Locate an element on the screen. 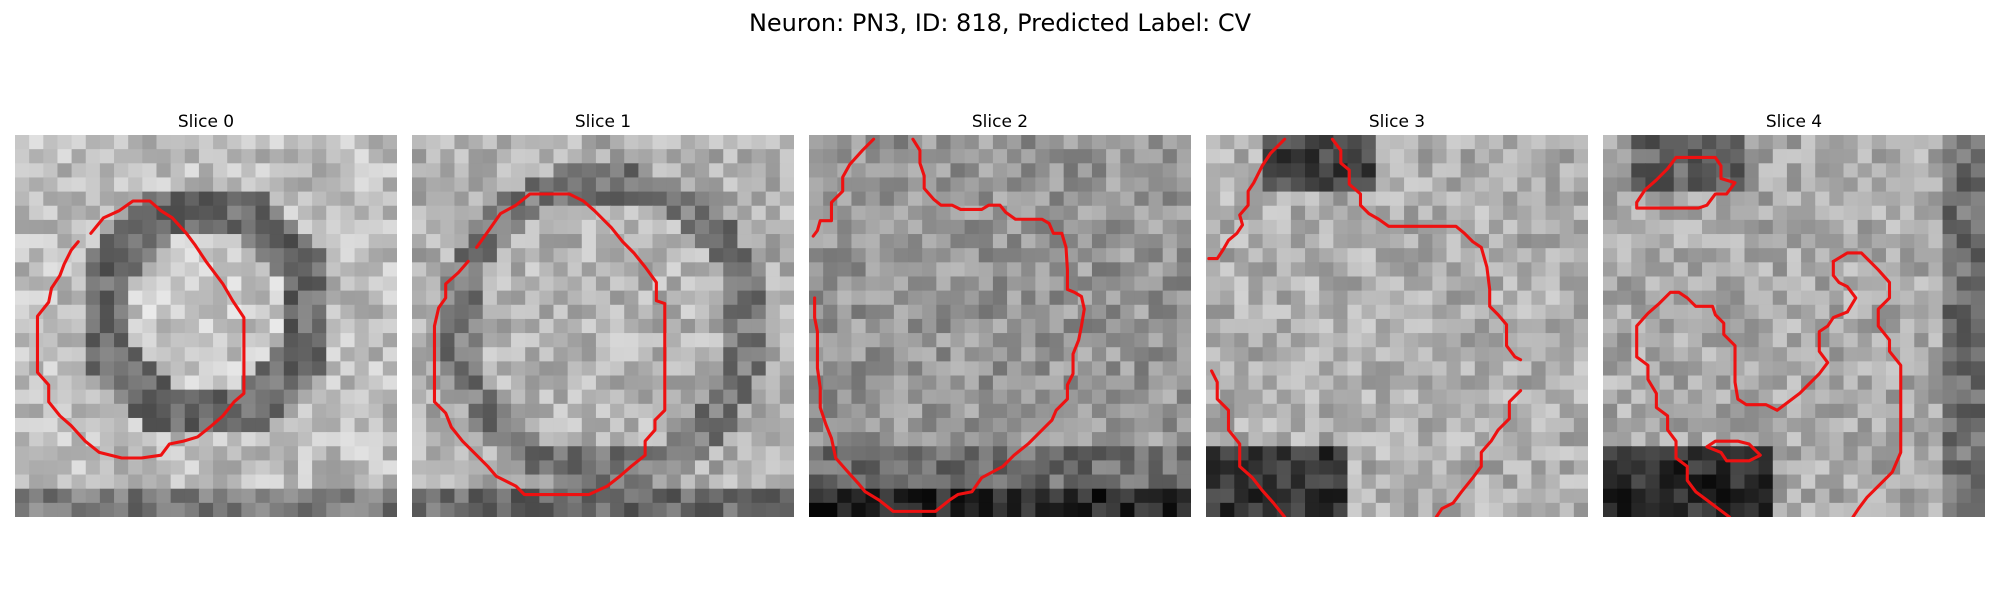 The height and width of the screenshot is (600, 2000). panel-title: Slice 4 is located at coordinates (1794, 122).